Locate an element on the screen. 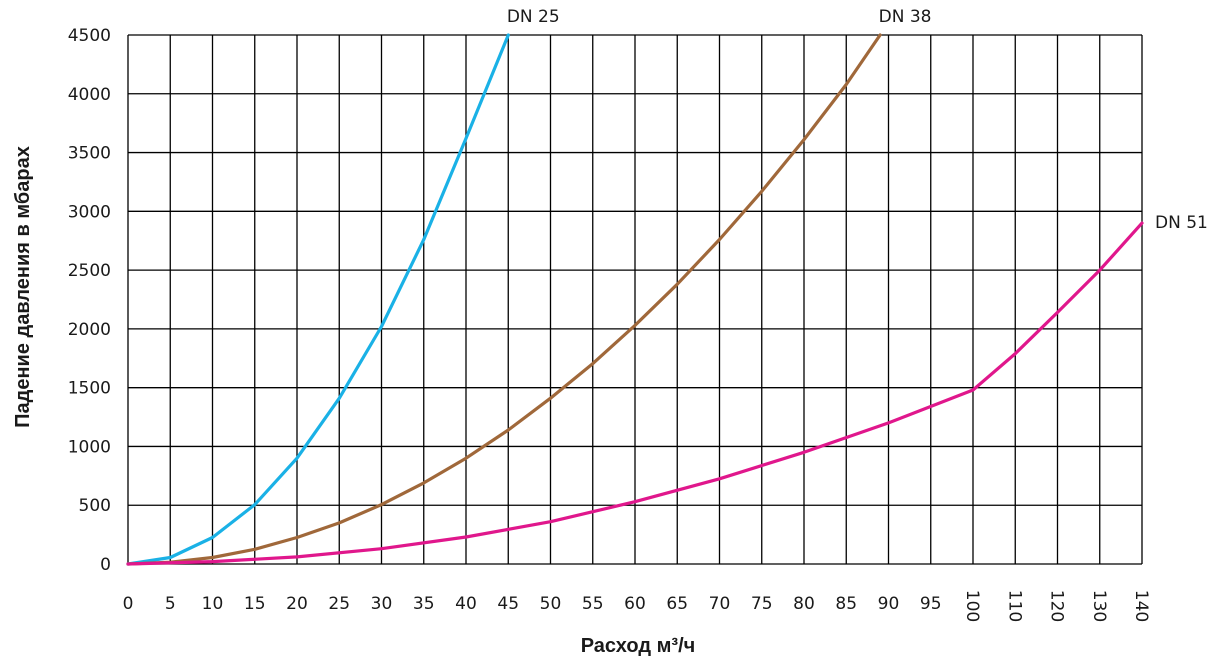  x-tick-label: 15 is located at coordinates (255, 604).